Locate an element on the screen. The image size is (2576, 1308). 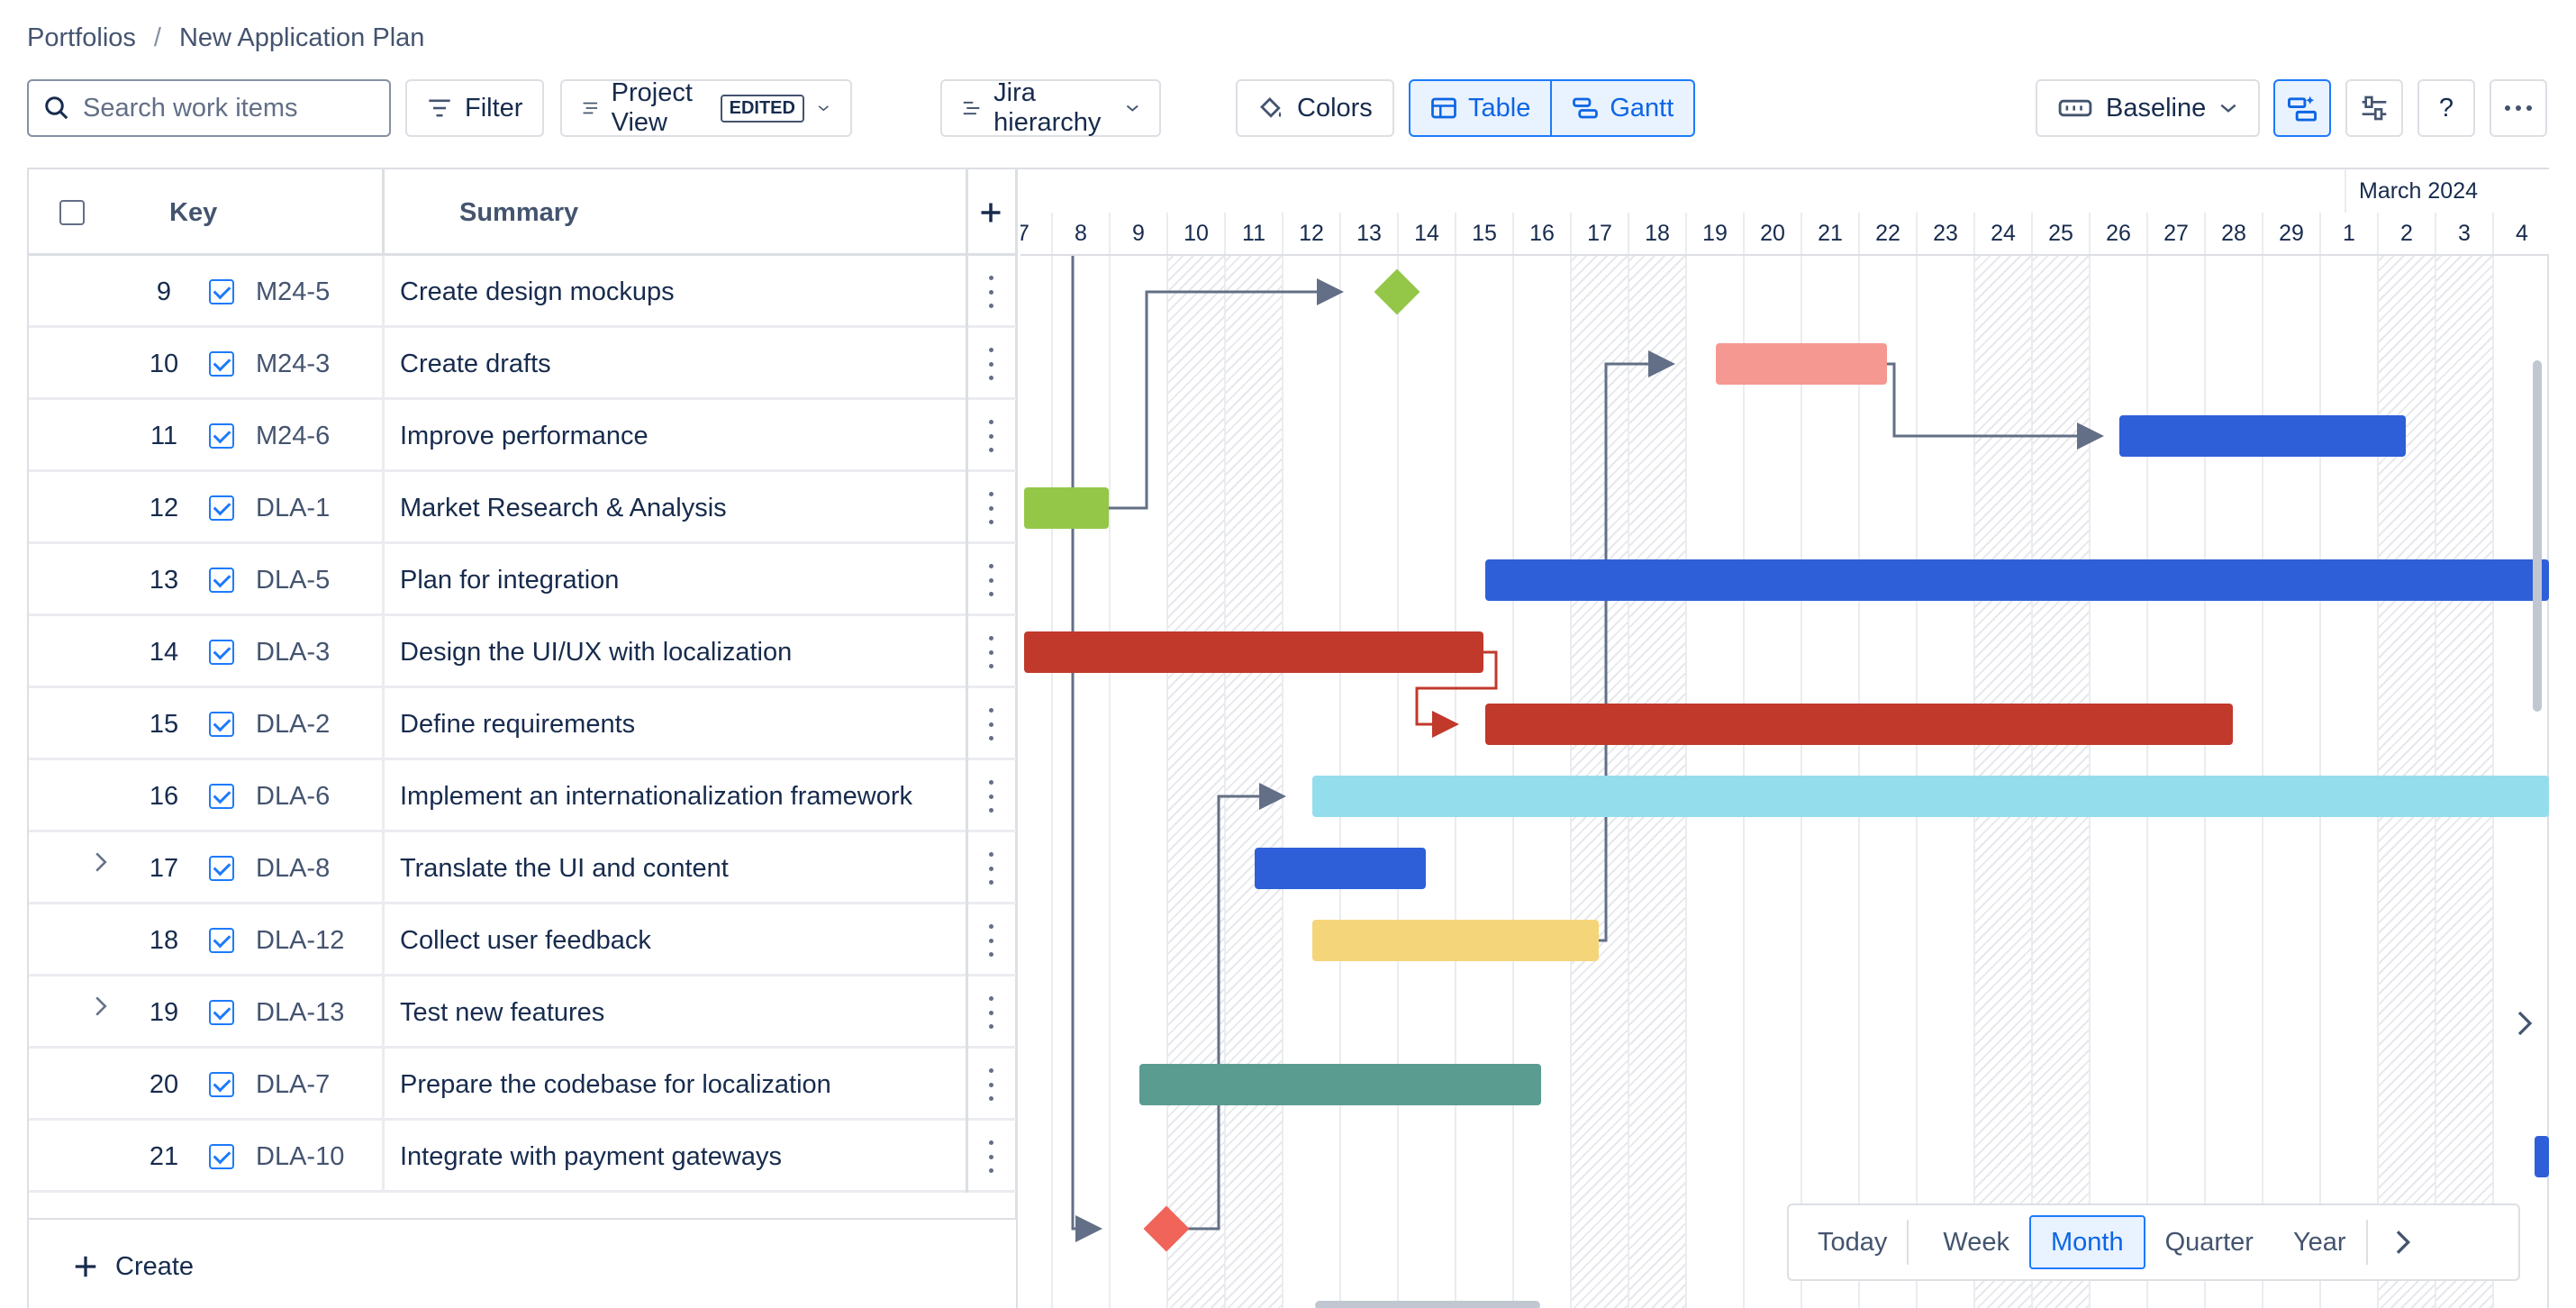
add-column-icon is located at coordinates (990, 212).